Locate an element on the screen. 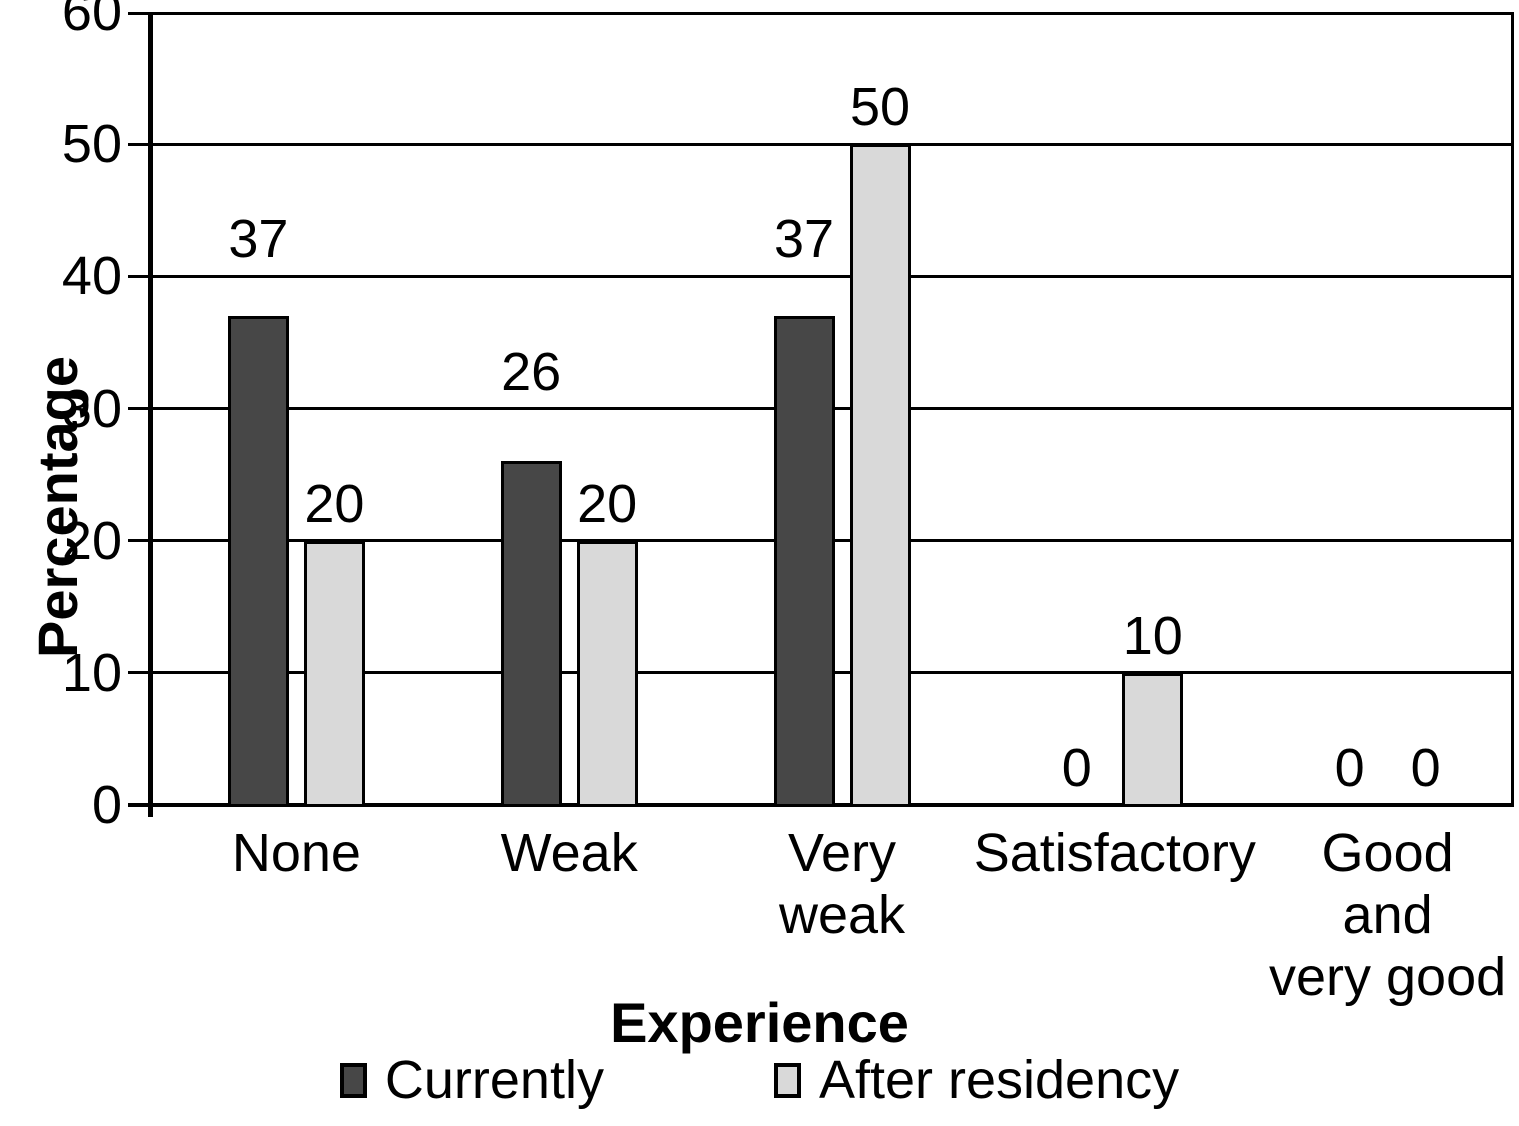  bar-after-residency-weak is located at coordinates (607, 673).